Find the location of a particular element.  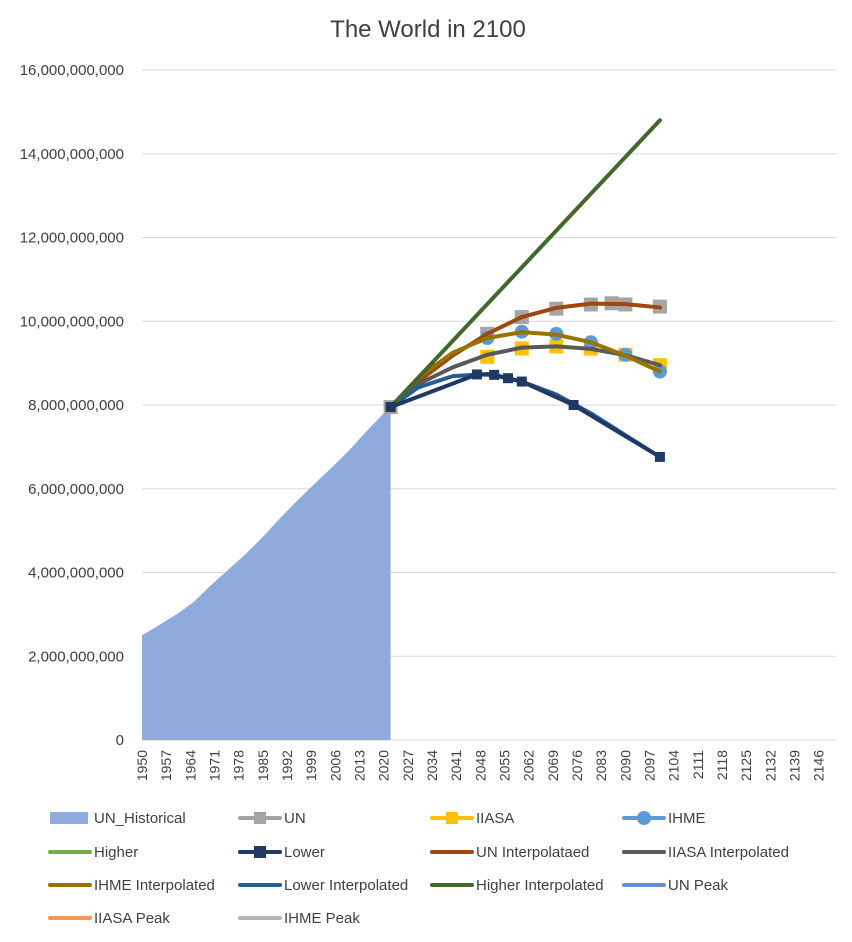

legend-label: UN_Historical is located at coordinates (140, 818).